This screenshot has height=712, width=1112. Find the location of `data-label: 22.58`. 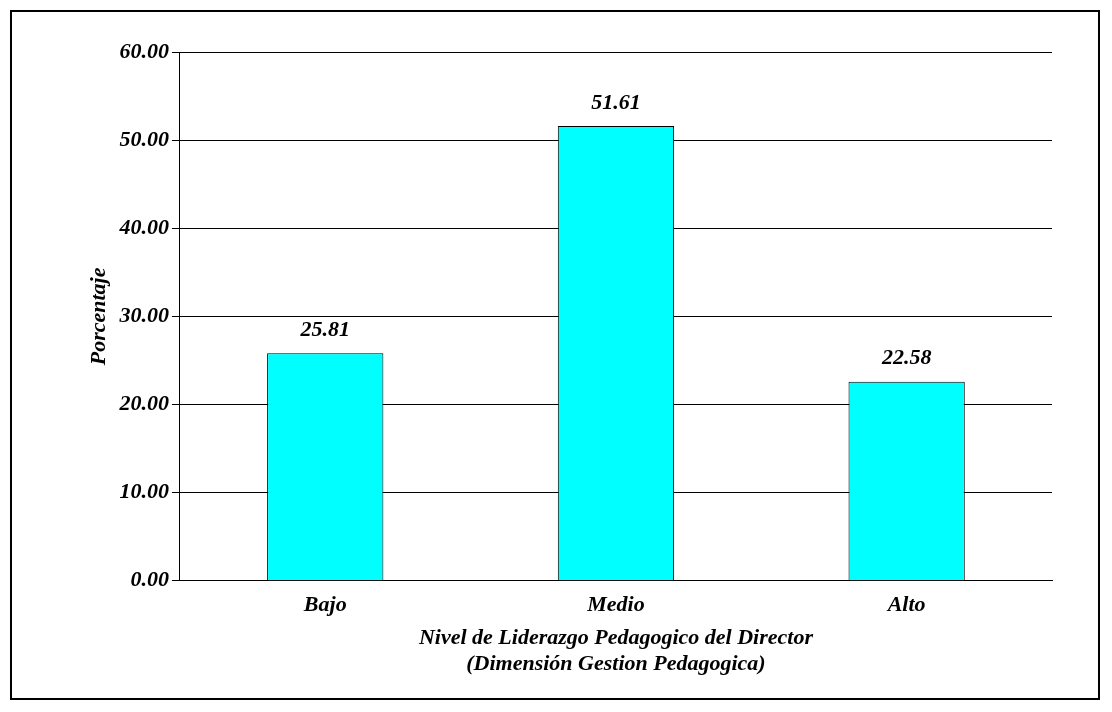

data-label: 22.58 is located at coordinates (906, 357).